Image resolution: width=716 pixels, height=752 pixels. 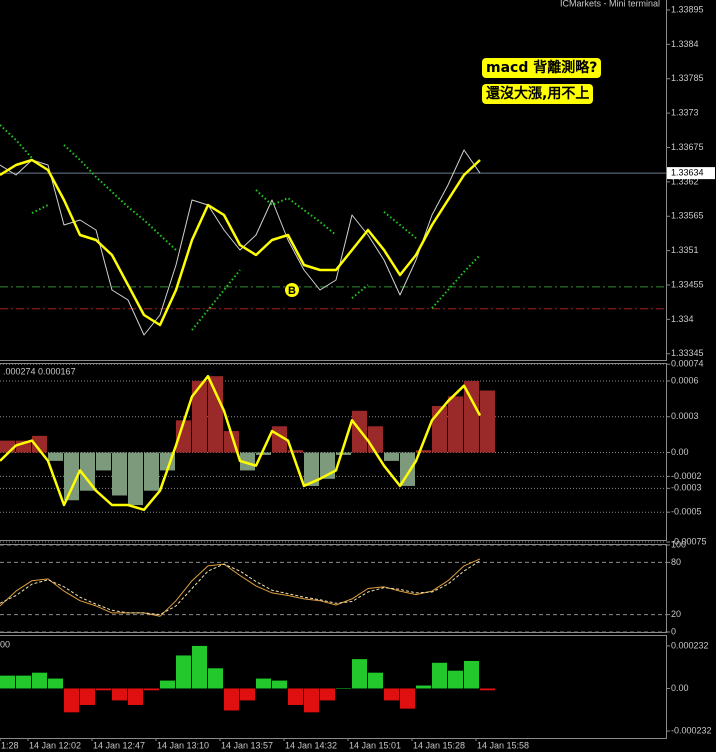 What do you see at coordinates (691, 173) in the screenshot?
I see `price-label-box` at bounding box center [691, 173].